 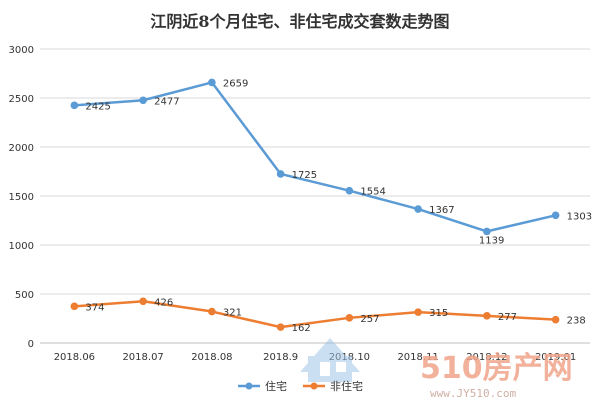 I want to click on y-tick-label: 1000, so click(x=21, y=246).